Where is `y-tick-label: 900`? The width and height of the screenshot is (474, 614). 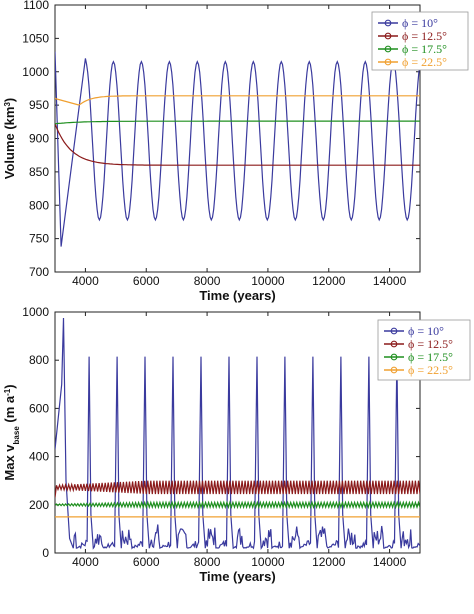 y-tick-label: 900 is located at coordinates (39, 139).